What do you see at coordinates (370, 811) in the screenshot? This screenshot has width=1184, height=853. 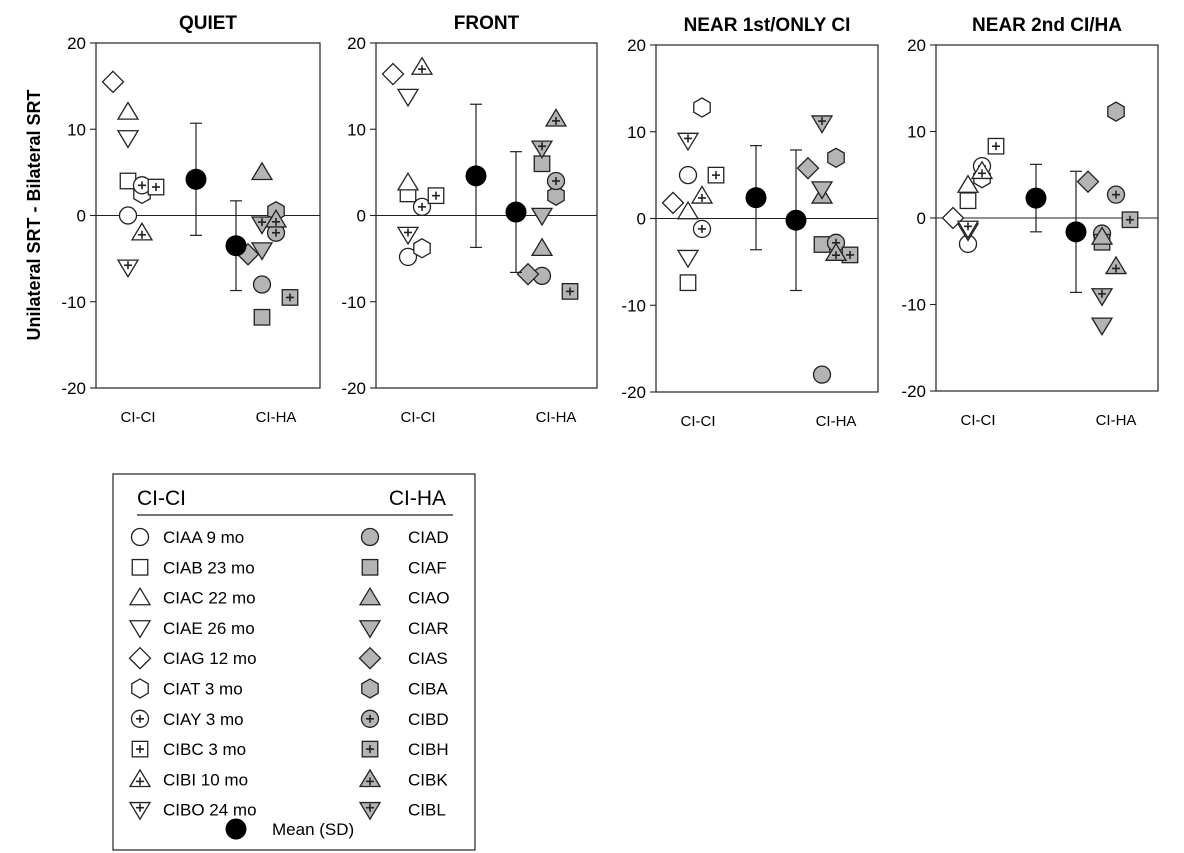 I see `legend-marker-cibl` at bounding box center [370, 811].